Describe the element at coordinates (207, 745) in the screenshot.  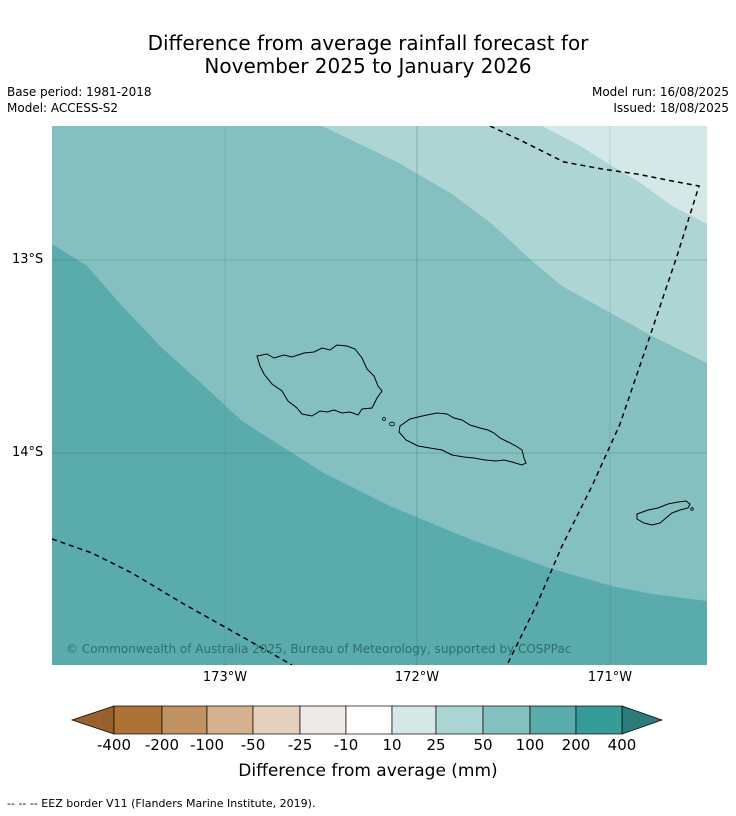
I see `colorbar-tick-label: -100` at that location.